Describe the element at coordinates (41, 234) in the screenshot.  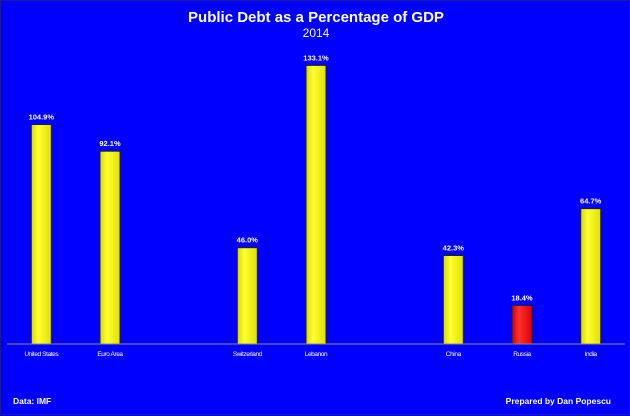
I see `bar-united-states` at that location.